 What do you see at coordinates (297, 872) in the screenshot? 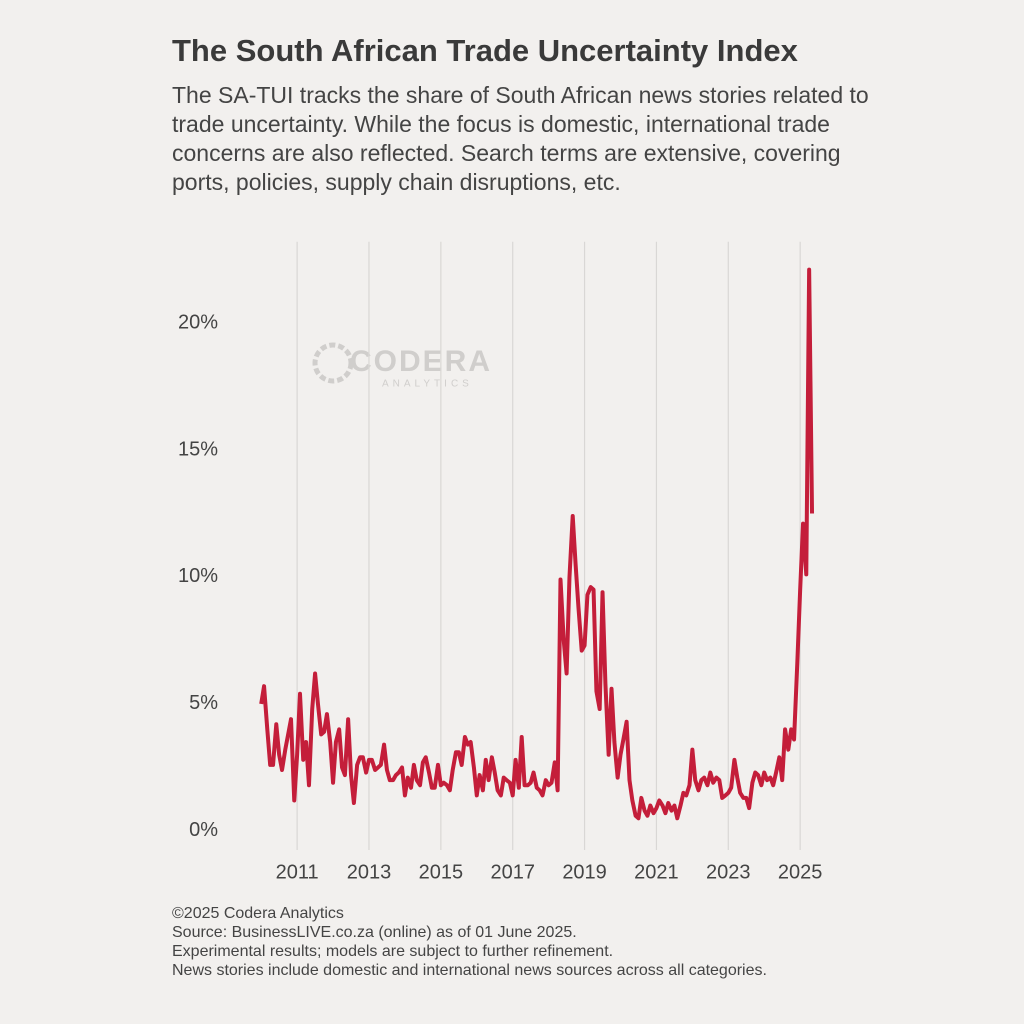
I see `x-tick-label: 2011` at bounding box center [297, 872].